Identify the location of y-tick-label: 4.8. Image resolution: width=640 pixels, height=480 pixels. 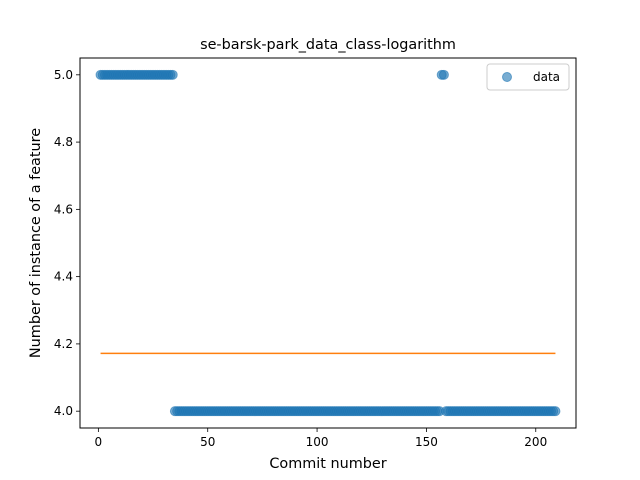
(63, 142).